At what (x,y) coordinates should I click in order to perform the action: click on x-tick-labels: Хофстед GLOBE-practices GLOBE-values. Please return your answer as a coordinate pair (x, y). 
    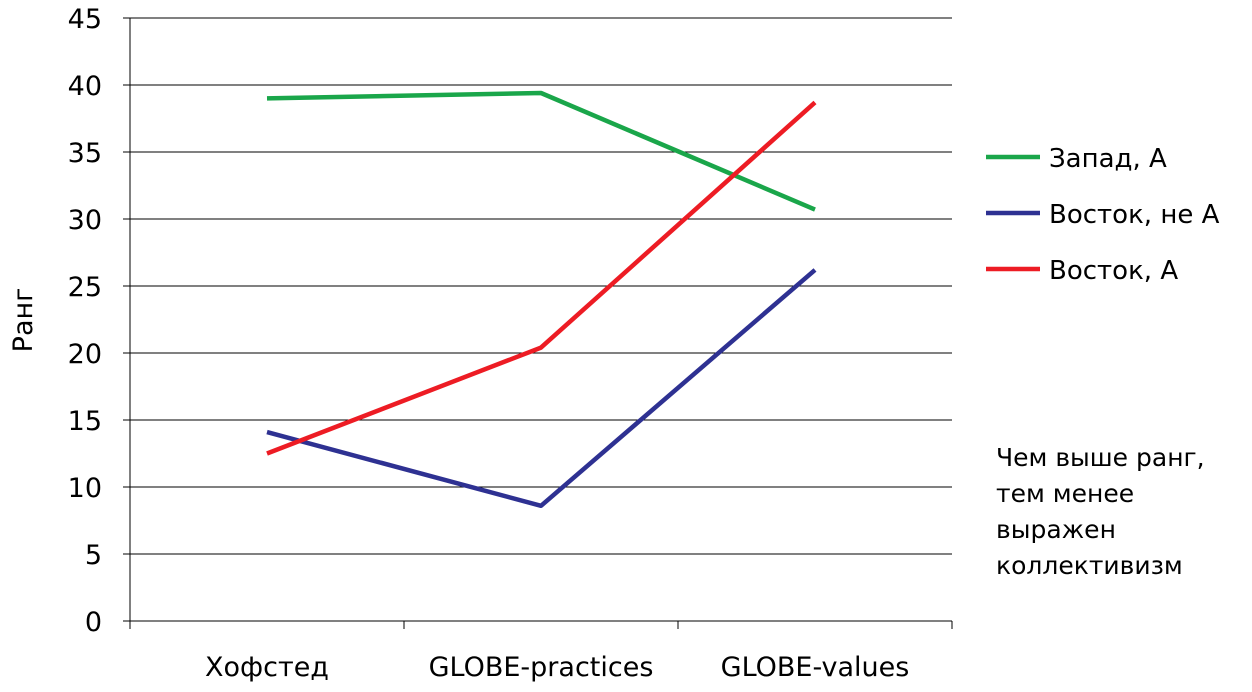
    Looking at the image, I should click on (557, 667).